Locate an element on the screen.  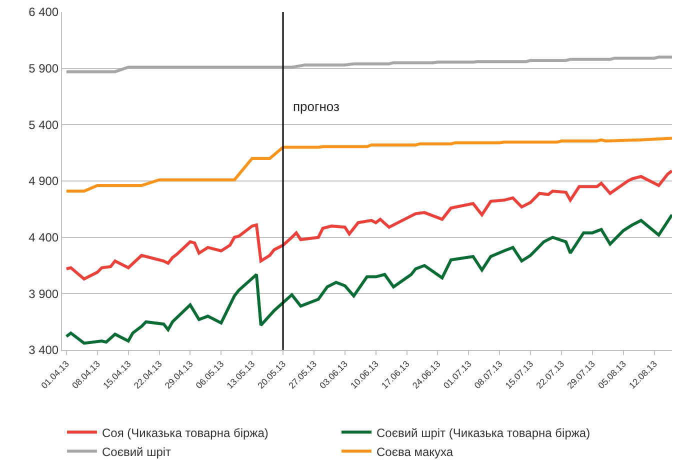
legend-label: Соєвий шріт is located at coordinates (137, 451).